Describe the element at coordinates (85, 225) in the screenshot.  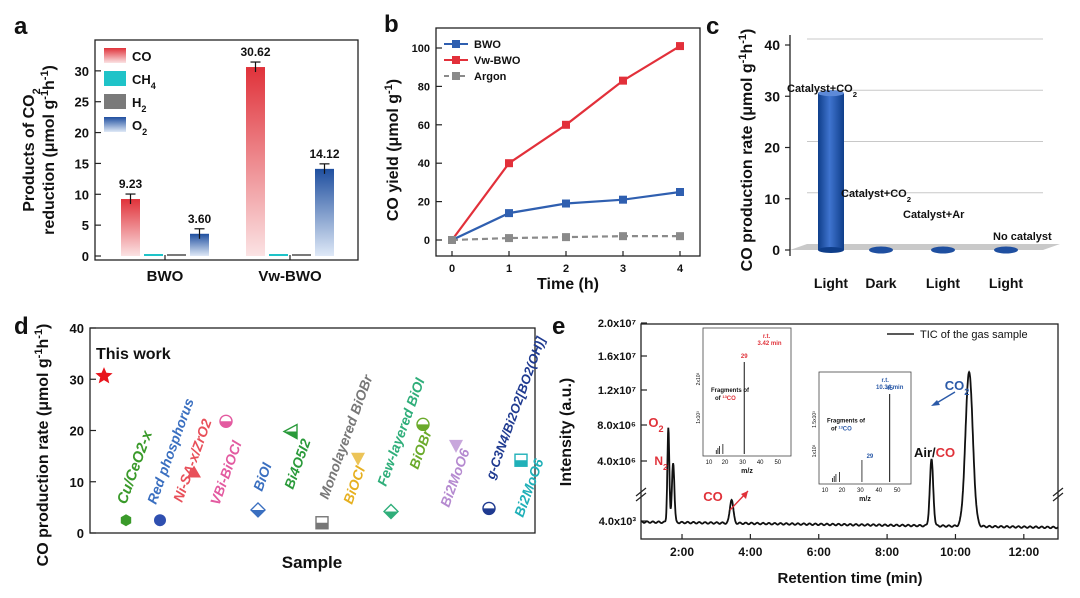
I see `a-ytick-label: 5` at that location.